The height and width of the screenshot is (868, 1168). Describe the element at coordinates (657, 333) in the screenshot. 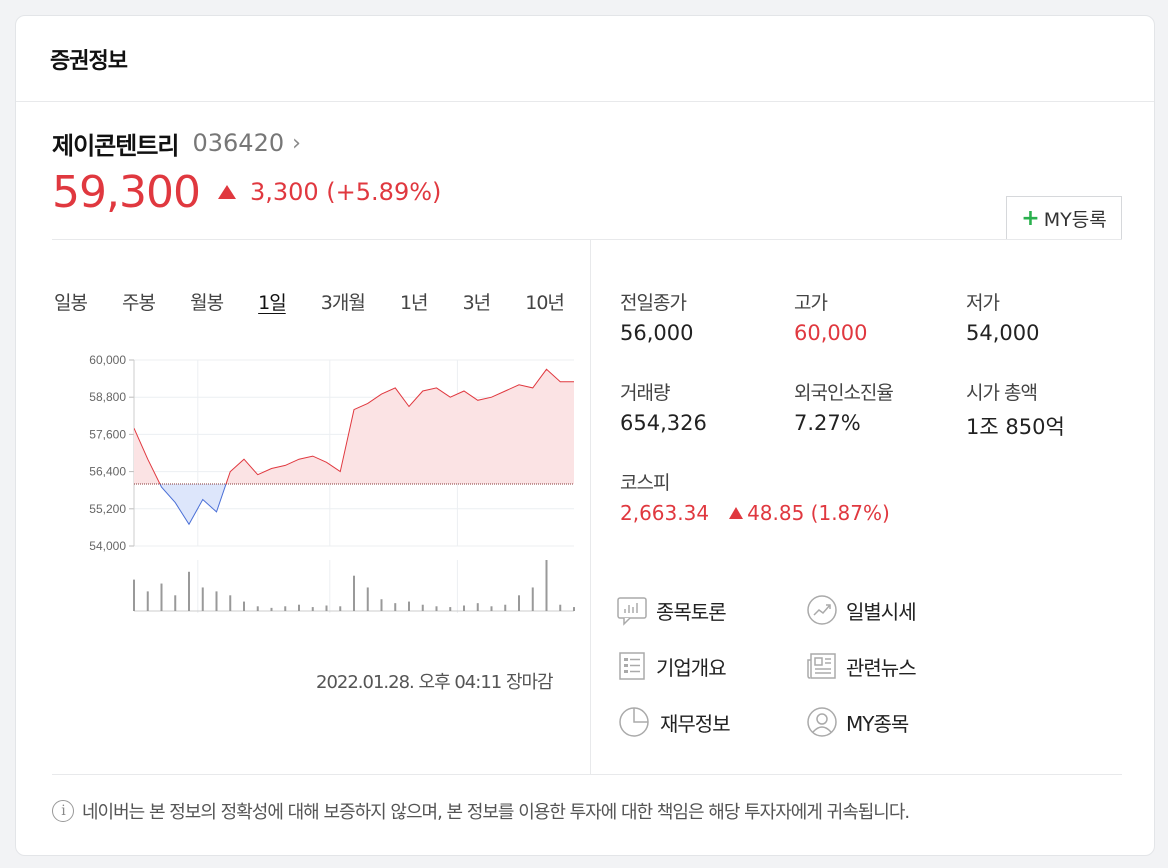

I see `stat-value: 56,000` at that location.